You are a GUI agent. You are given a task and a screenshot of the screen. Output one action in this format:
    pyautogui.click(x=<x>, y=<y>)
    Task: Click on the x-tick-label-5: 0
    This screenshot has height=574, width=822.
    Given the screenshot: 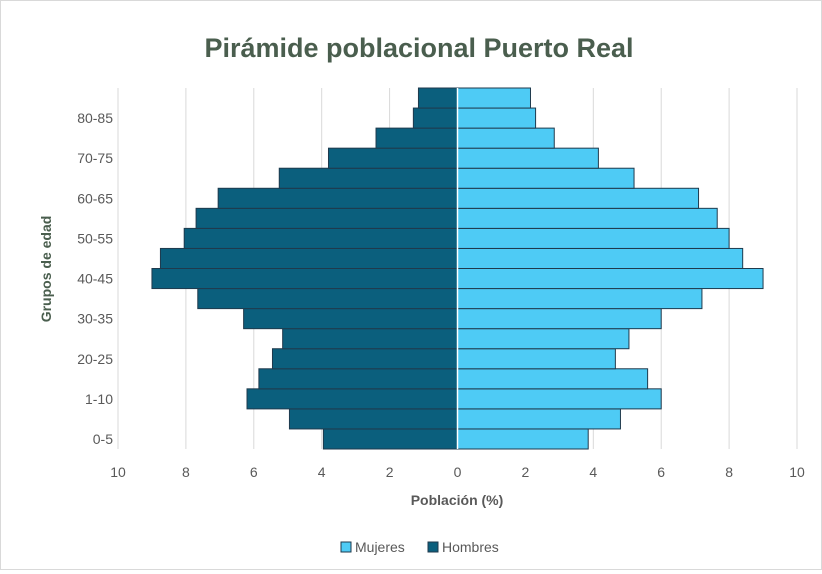 What is the action you would take?
    pyautogui.click(x=458, y=472)
    